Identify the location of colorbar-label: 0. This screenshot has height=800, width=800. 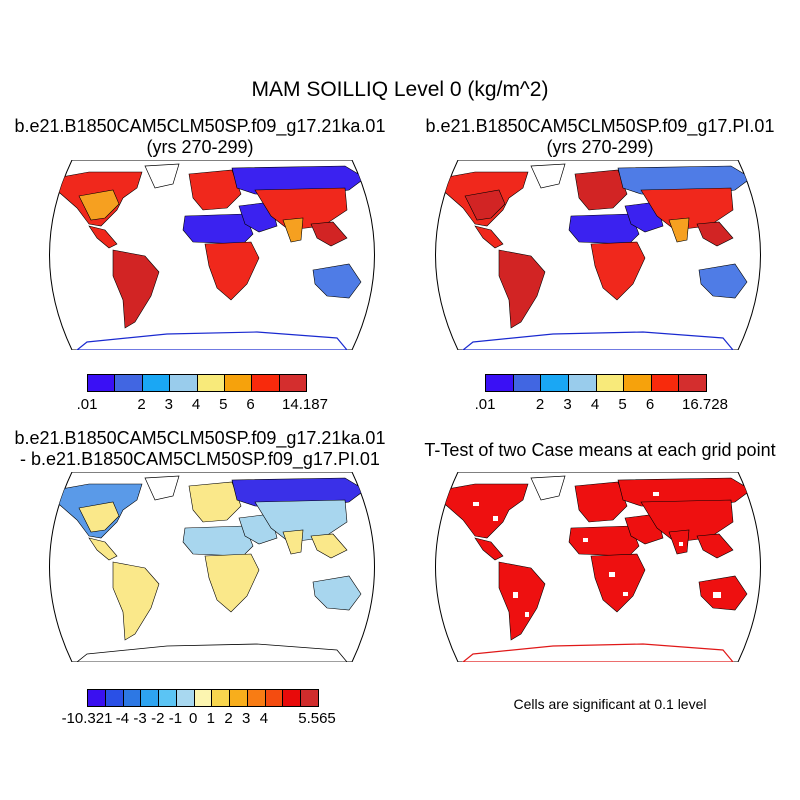
(193, 718).